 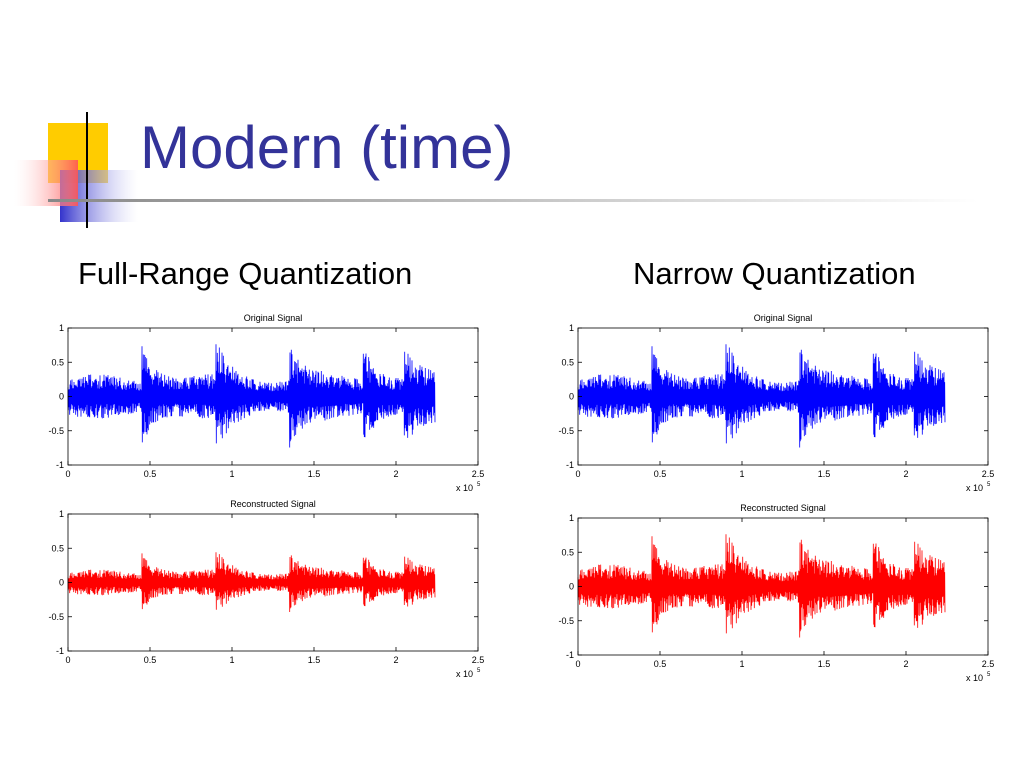 What do you see at coordinates (395, 660) in the screenshot?
I see `full-reconstructed-xtick-label: 2` at bounding box center [395, 660].